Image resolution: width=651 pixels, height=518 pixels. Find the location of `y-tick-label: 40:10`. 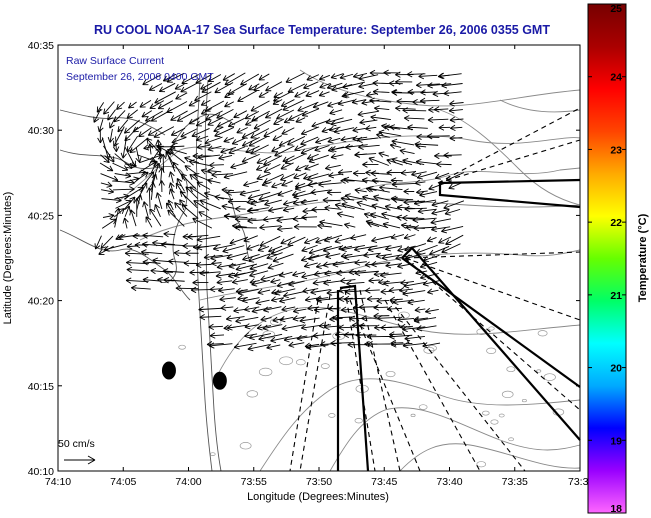

y-tick-label: 40:10 is located at coordinates (41, 472).